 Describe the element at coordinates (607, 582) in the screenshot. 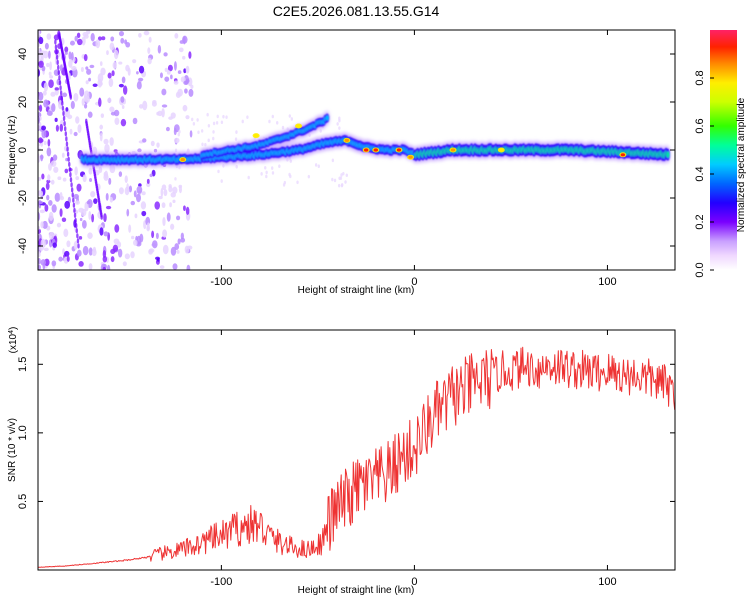

I see `snr-x-tick-label: 100` at that location.